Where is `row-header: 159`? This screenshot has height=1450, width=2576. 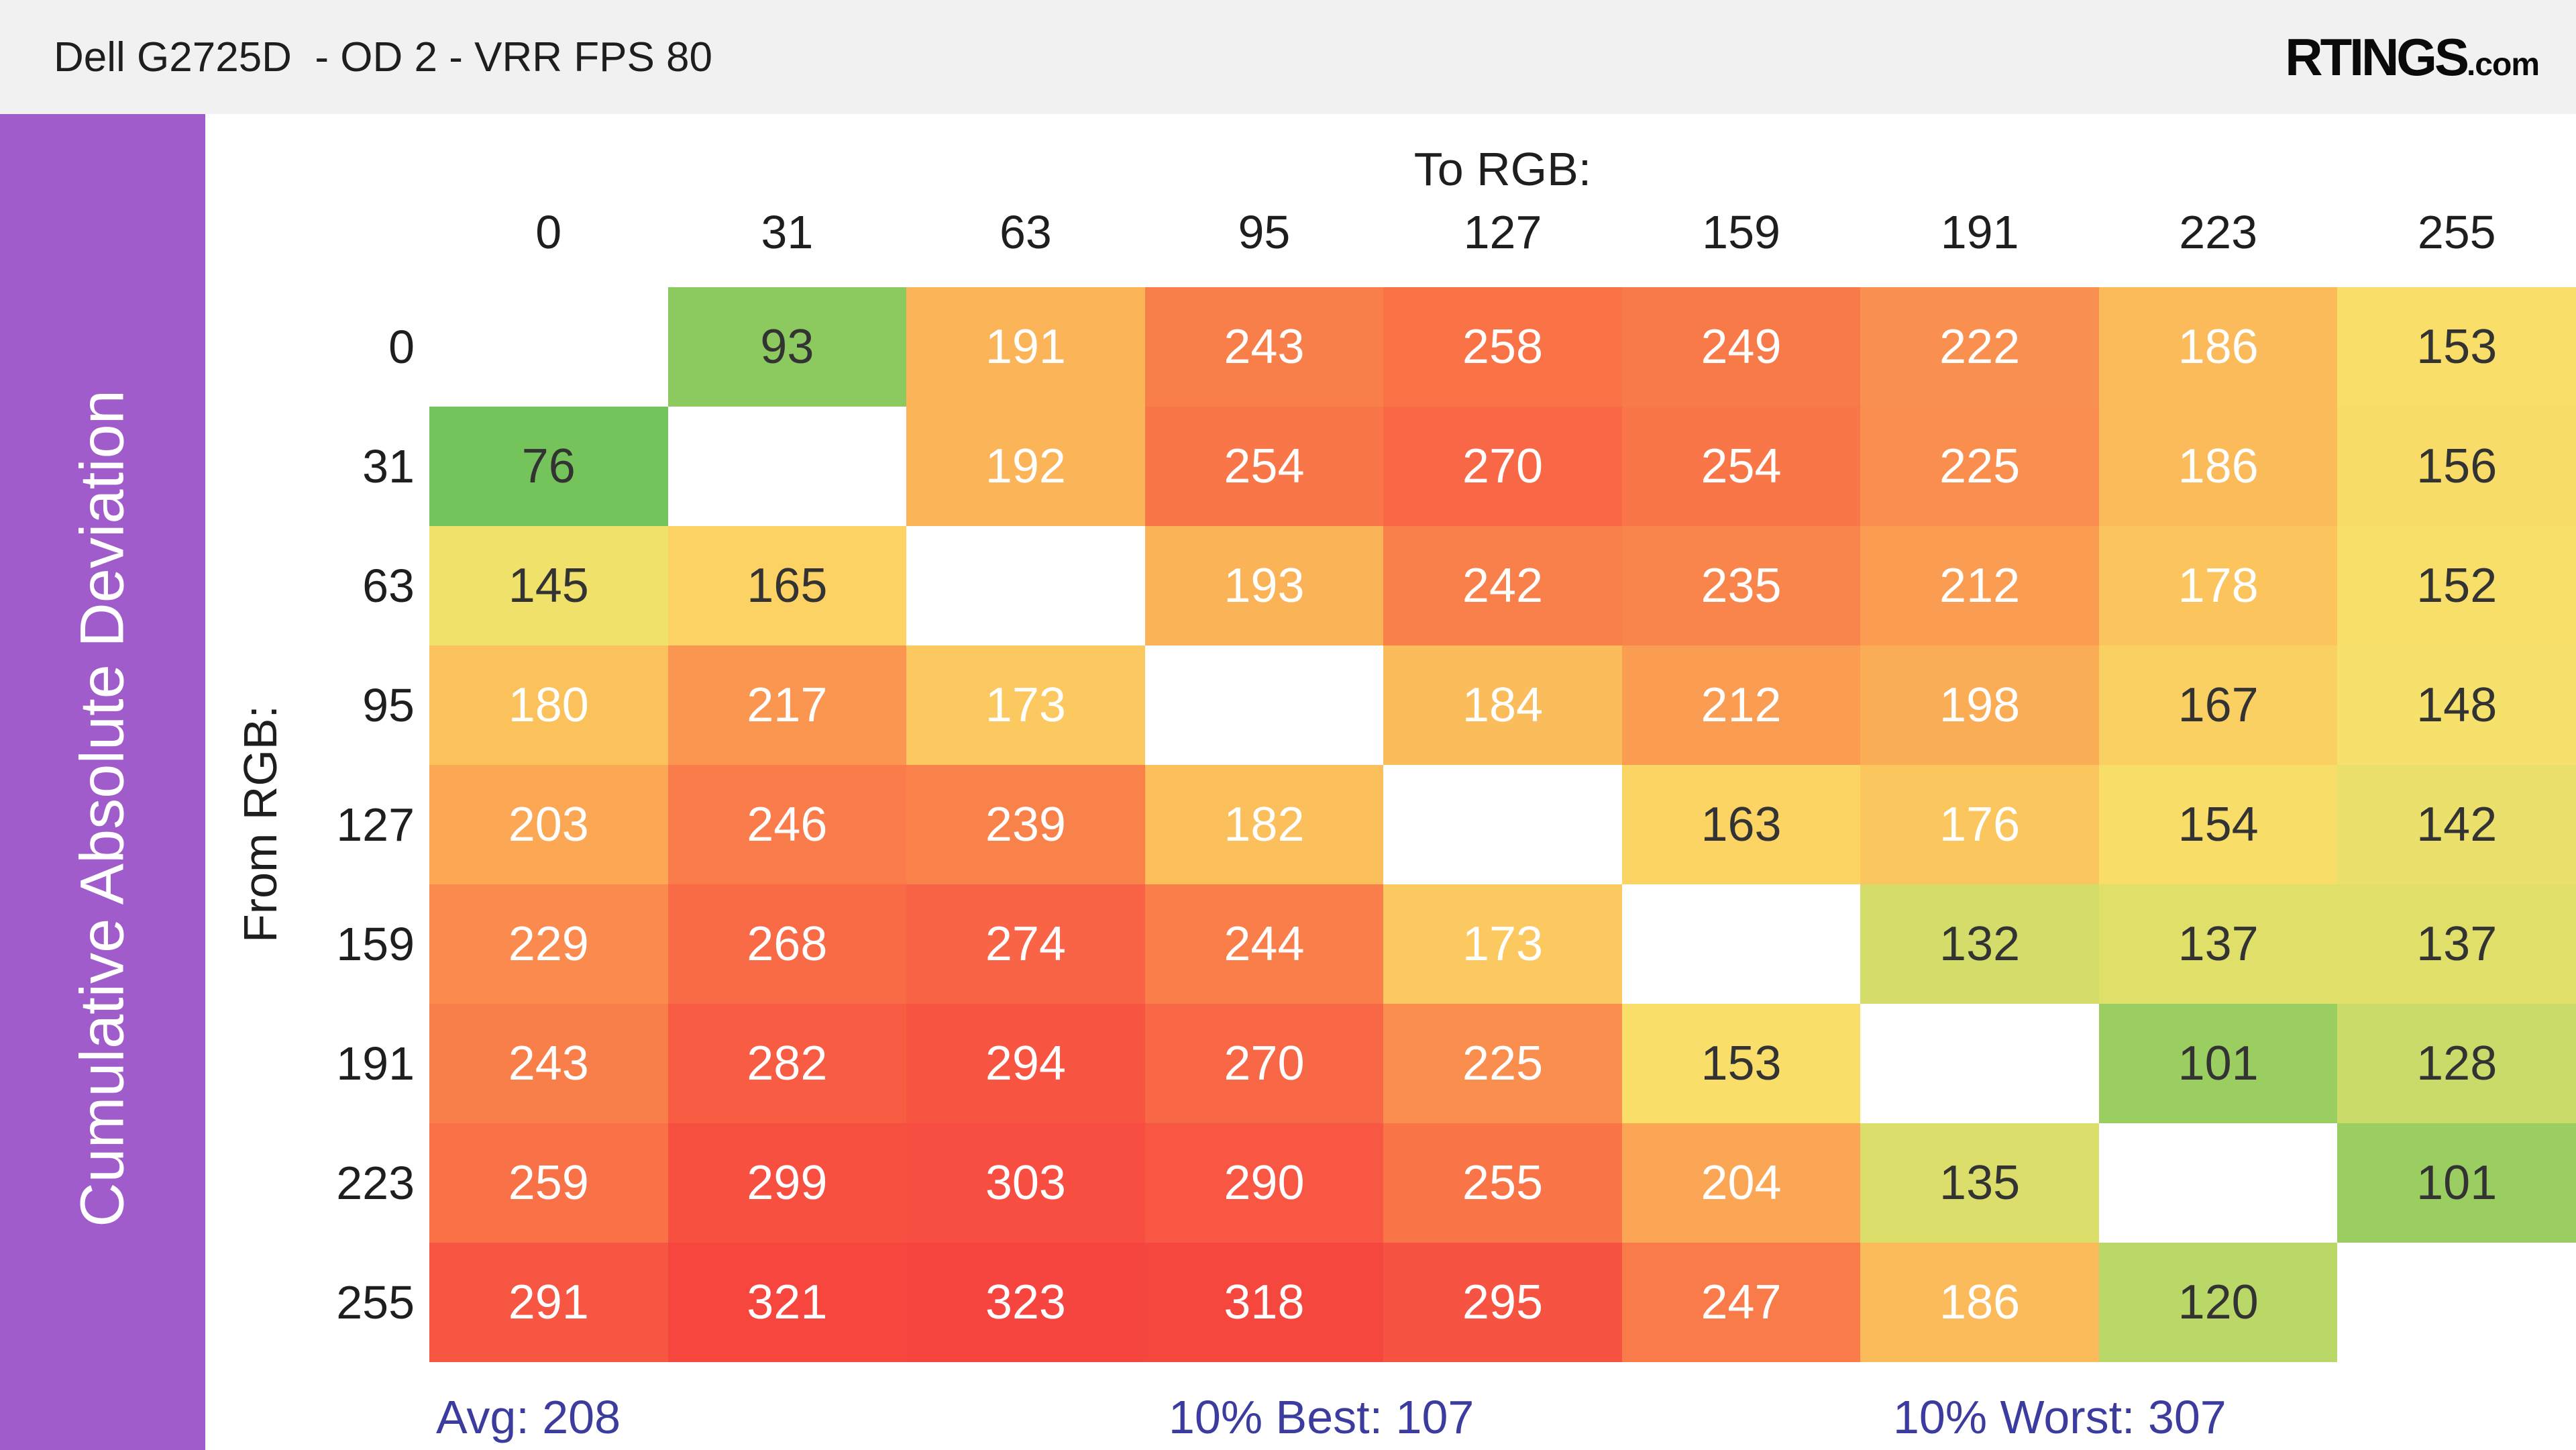 row-header: 159 is located at coordinates (375, 944).